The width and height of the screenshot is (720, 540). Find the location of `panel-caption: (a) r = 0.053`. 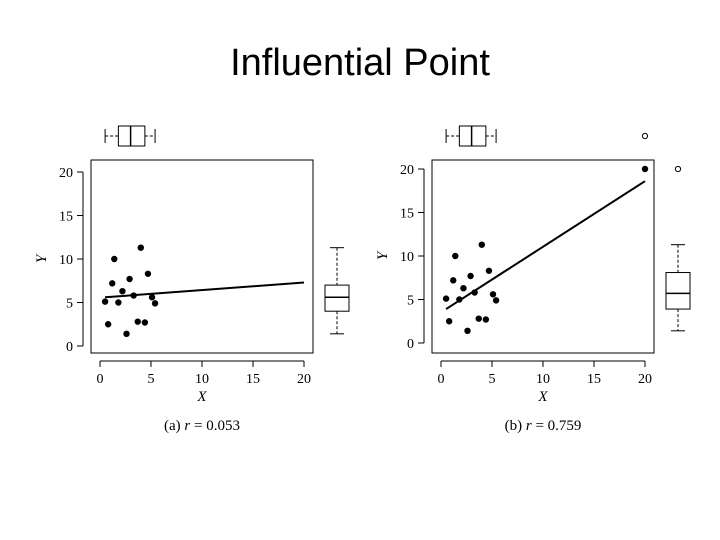

panel-caption: (a) r = 0.053 is located at coordinates (202, 426).